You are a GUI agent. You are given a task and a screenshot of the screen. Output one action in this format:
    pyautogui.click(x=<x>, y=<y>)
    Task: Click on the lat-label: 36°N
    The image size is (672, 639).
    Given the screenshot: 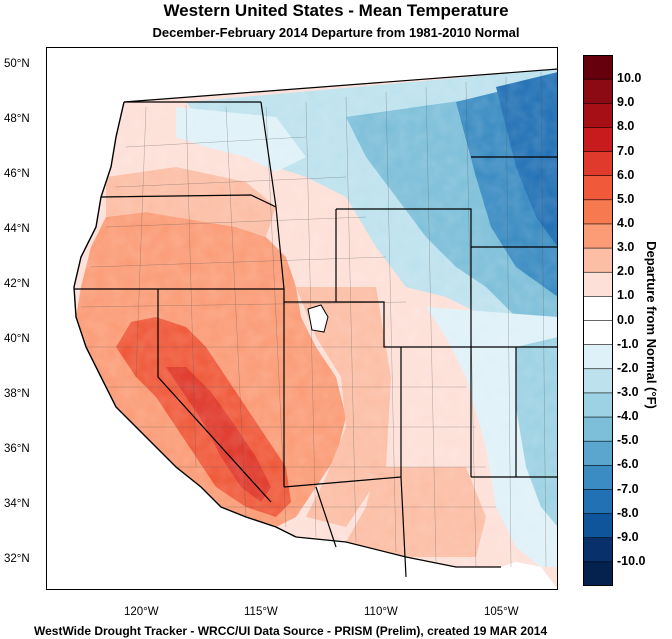 What is the action you would take?
    pyautogui.click(x=17, y=449)
    